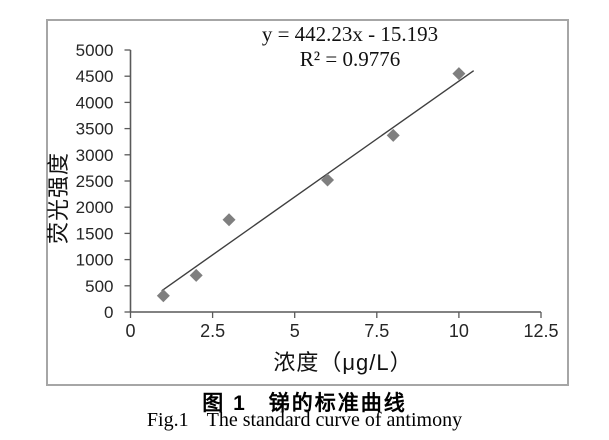  Describe the element at coordinates (350, 59) in the screenshot. I see `r-squared-text: R² = 0.9776` at that location.